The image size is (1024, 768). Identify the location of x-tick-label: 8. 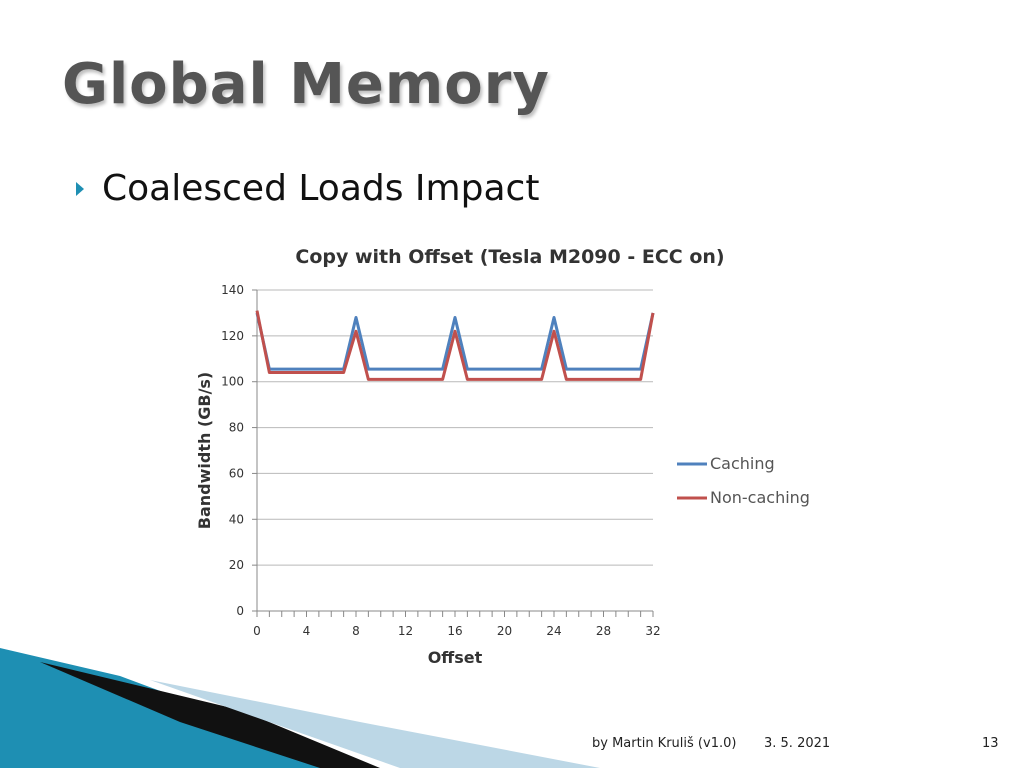
(356, 631).